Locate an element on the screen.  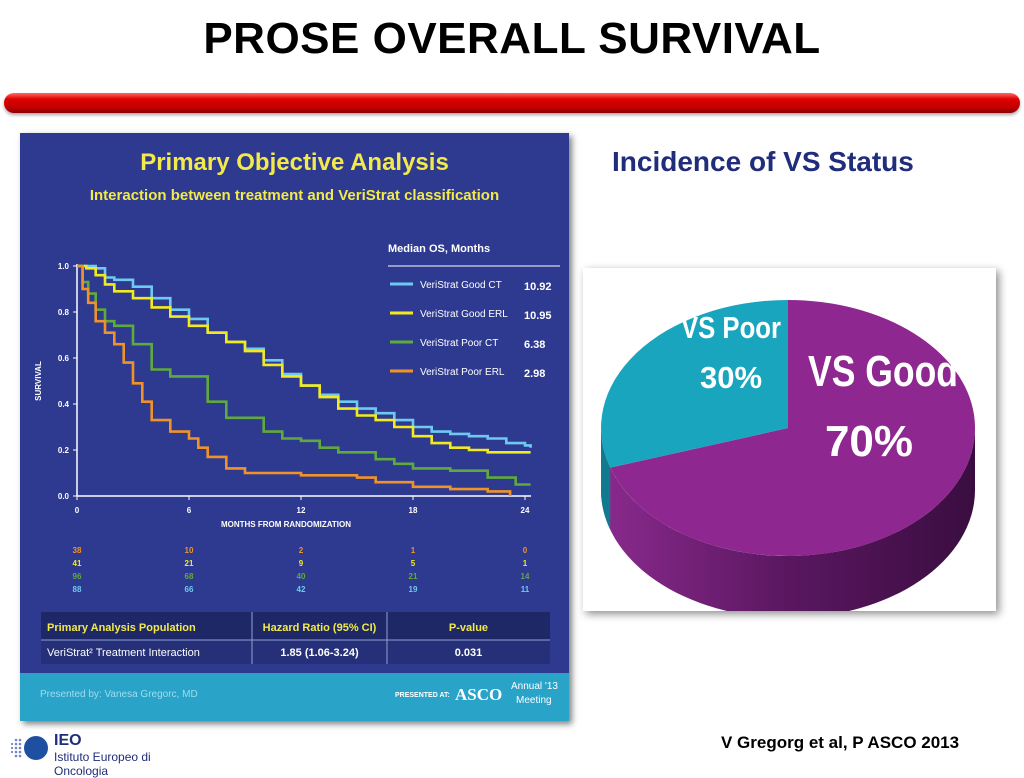
pie-slice-vs-poor-side is located at coordinates (606, 479).